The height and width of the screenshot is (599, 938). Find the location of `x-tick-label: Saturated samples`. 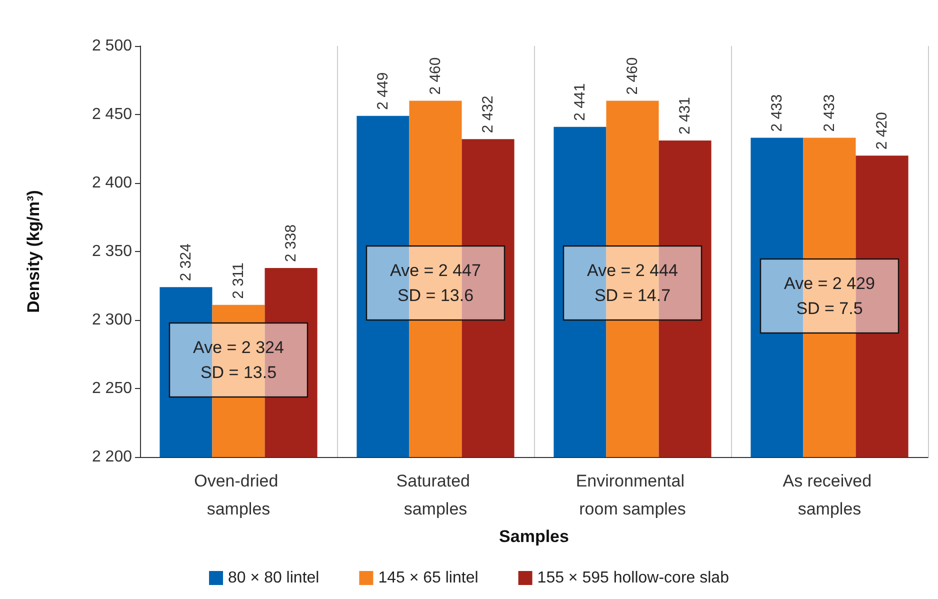

x-tick-label: Saturated samples is located at coordinates (435, 495).